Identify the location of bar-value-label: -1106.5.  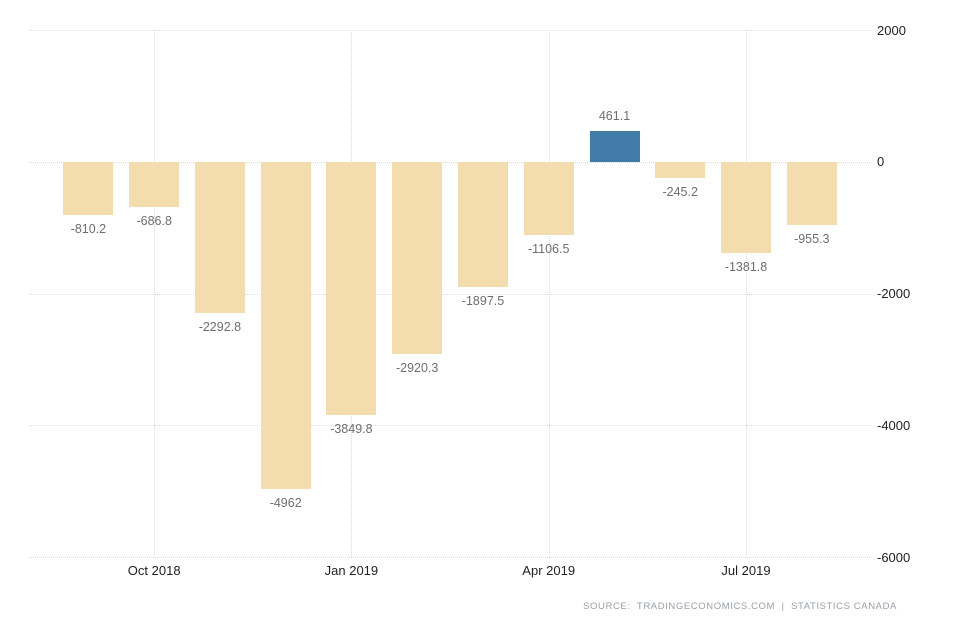
(548, 248).